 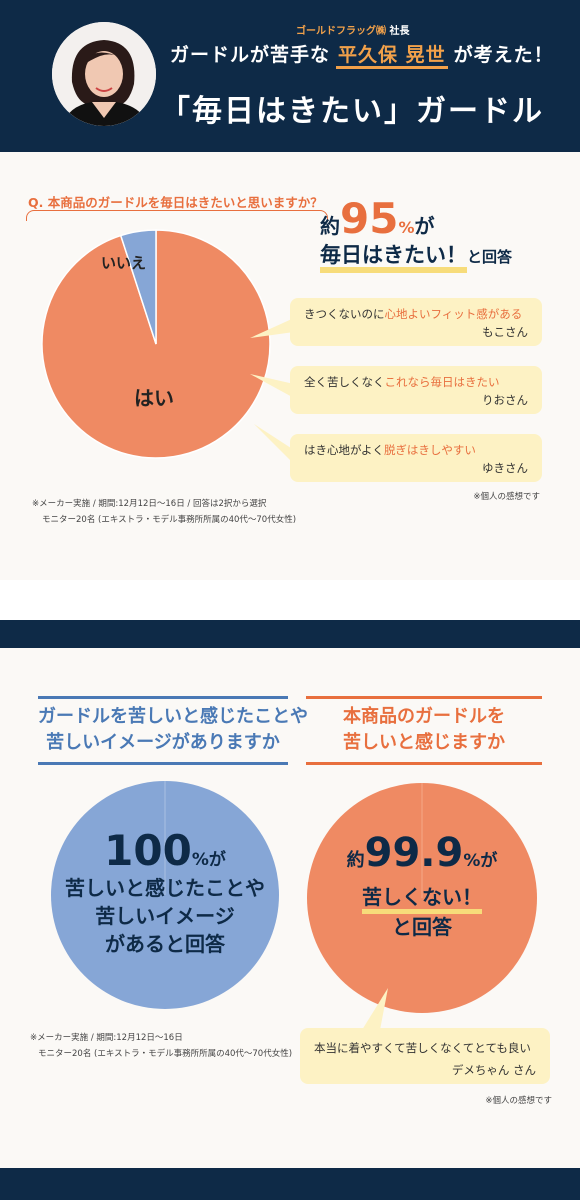 What do you see at coordinates (440, 233) in the screenshot?
I see `result-headline: 約95%が 毎日はきたい！と回答` at bounding box center [440, 233].